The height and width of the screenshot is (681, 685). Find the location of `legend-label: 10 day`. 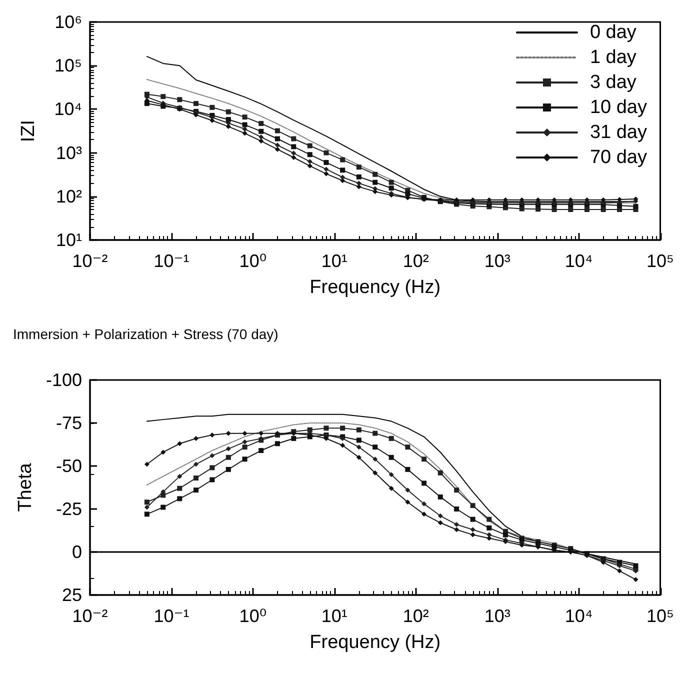

legend-label: 10 day is located at coordinates (619, 107).